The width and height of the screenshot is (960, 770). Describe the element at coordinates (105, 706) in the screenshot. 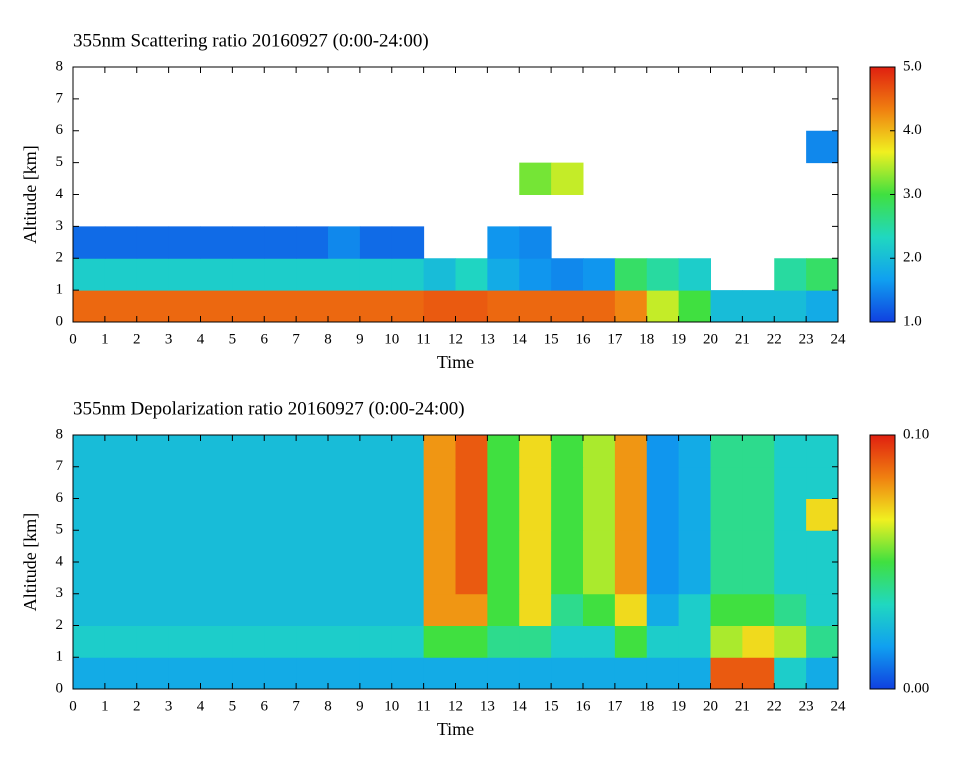

I see `x-tick-label: 1` at that location.